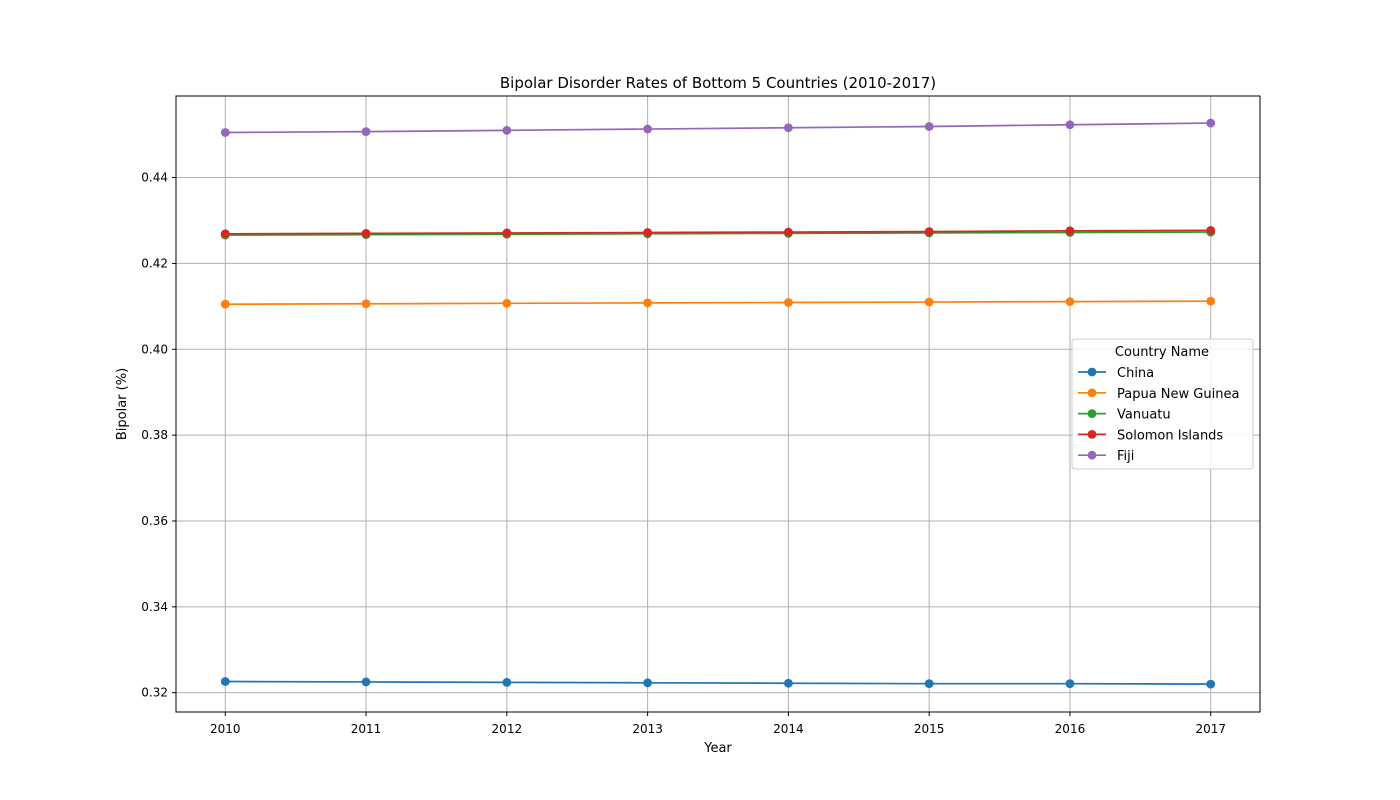 This screenshot has height=800, width=1400. I want to click on legend-item-papua-new-guinea: Papua New Guinea, so click(1158, 394).